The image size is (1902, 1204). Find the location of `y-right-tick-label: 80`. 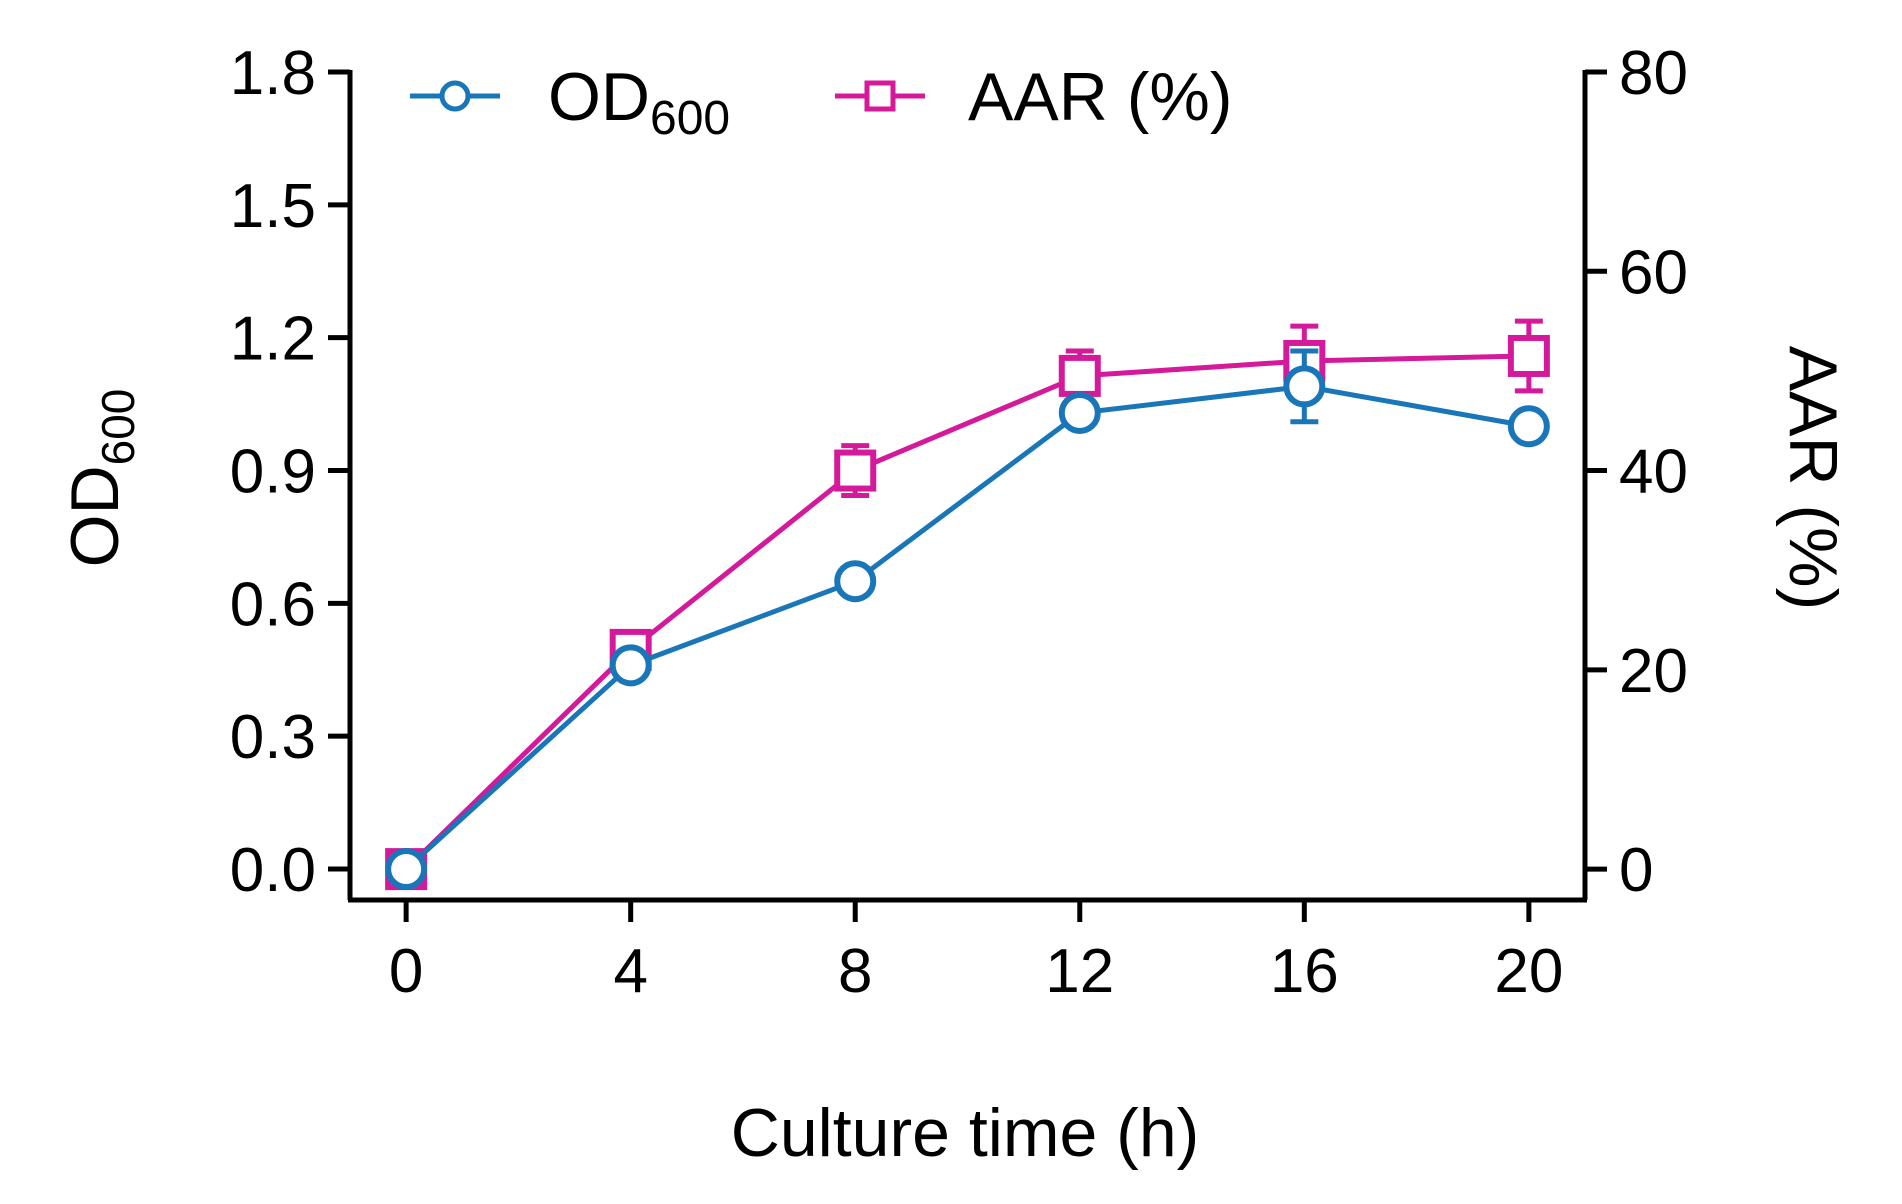

y-right-tick-label: 80 is located at coordinates (1653, 73).